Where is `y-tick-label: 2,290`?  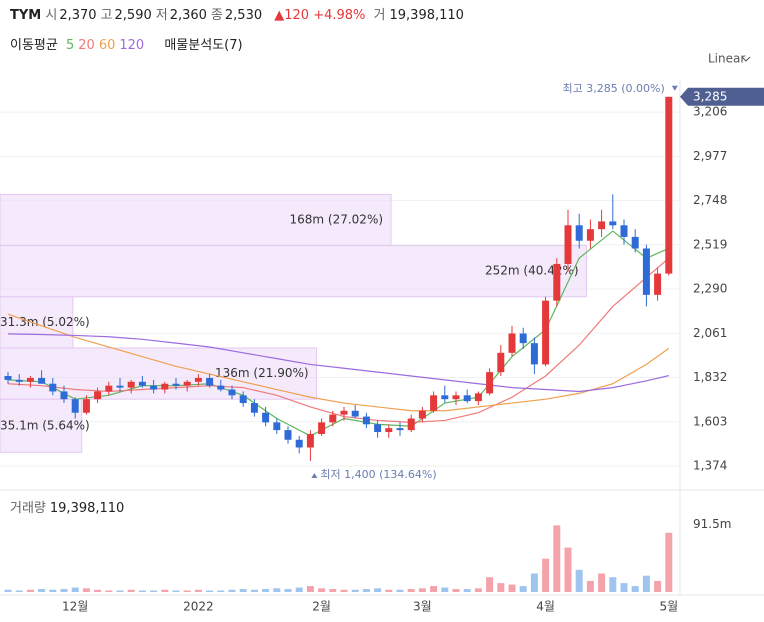 y-tick-label: 2,290 is located at coordinates (710, 289).